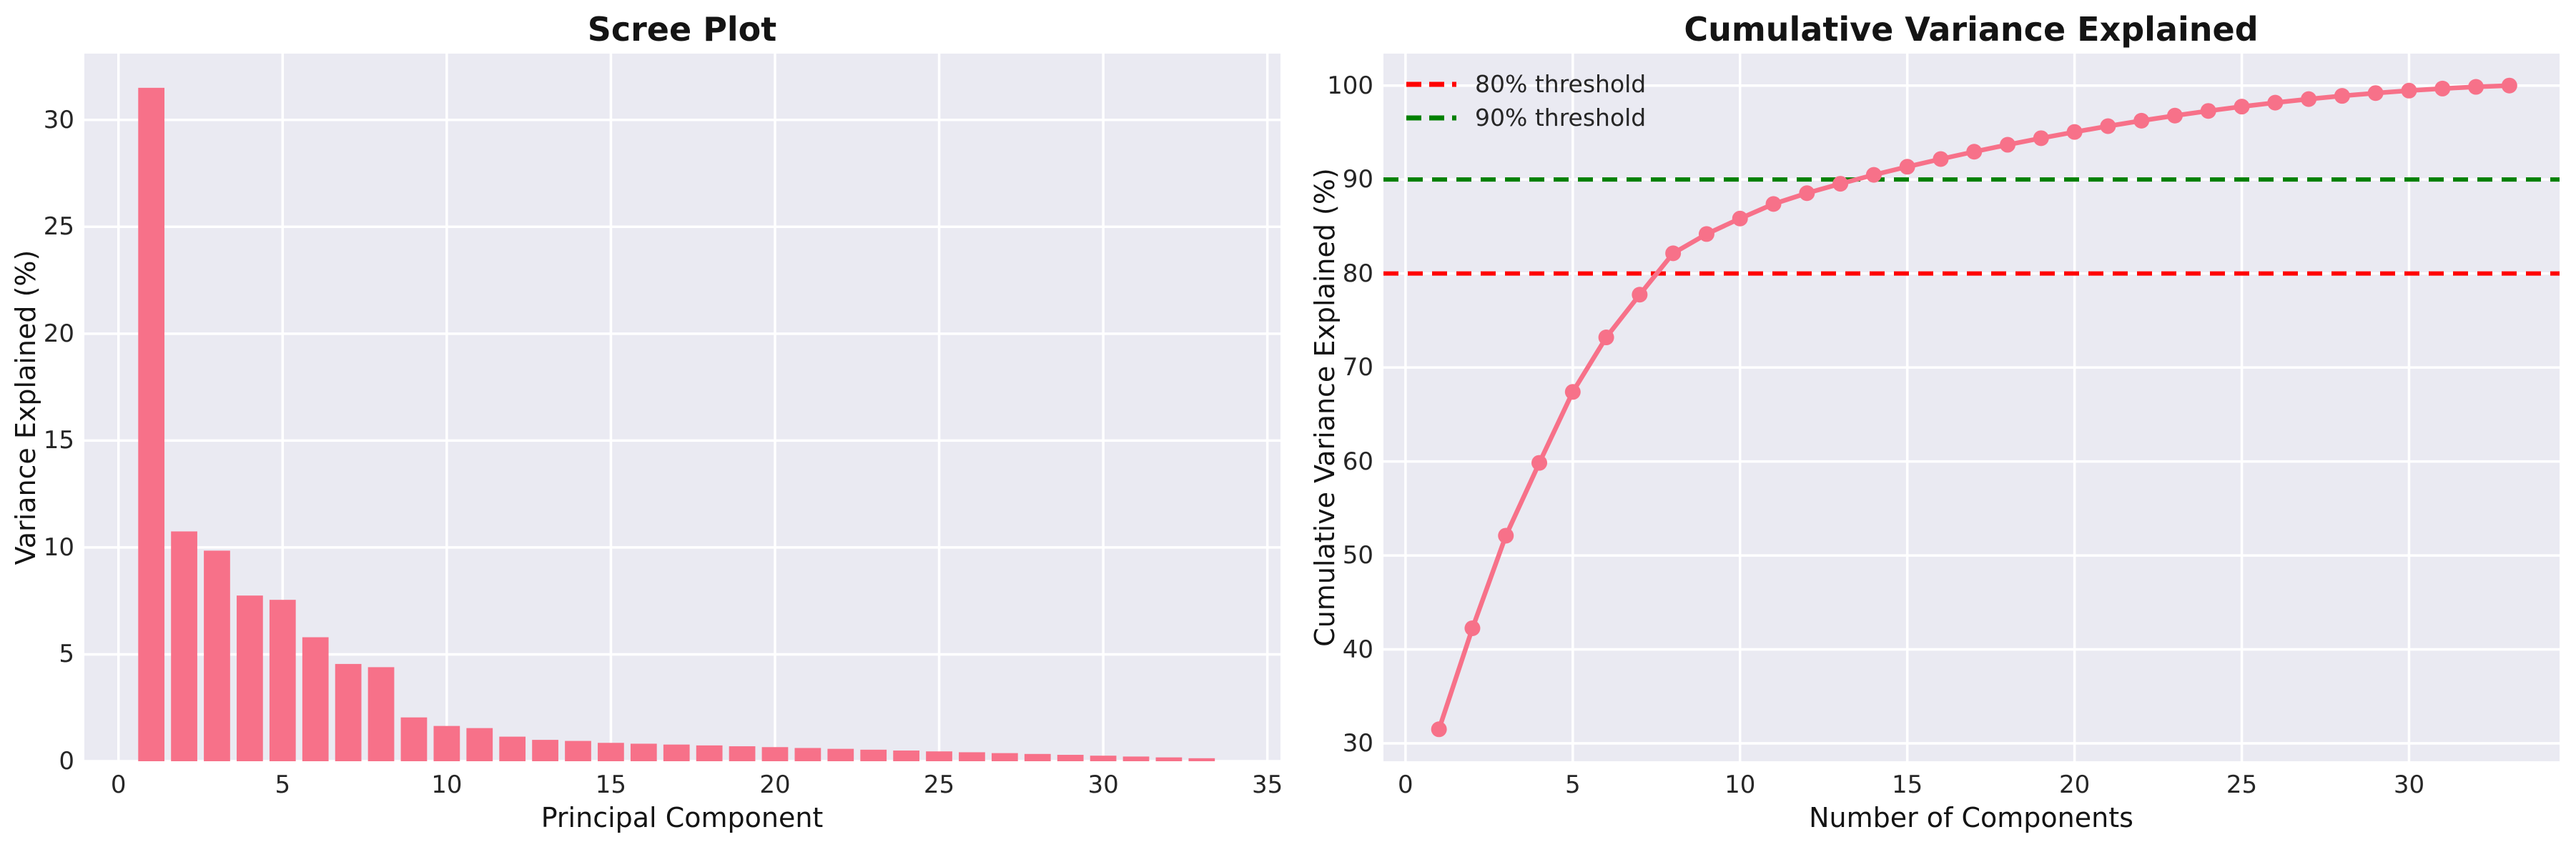  Describe the element at coordinates (1561, 118) in the screenshot. I see `legend-label-90: 90% threshold` at that location.